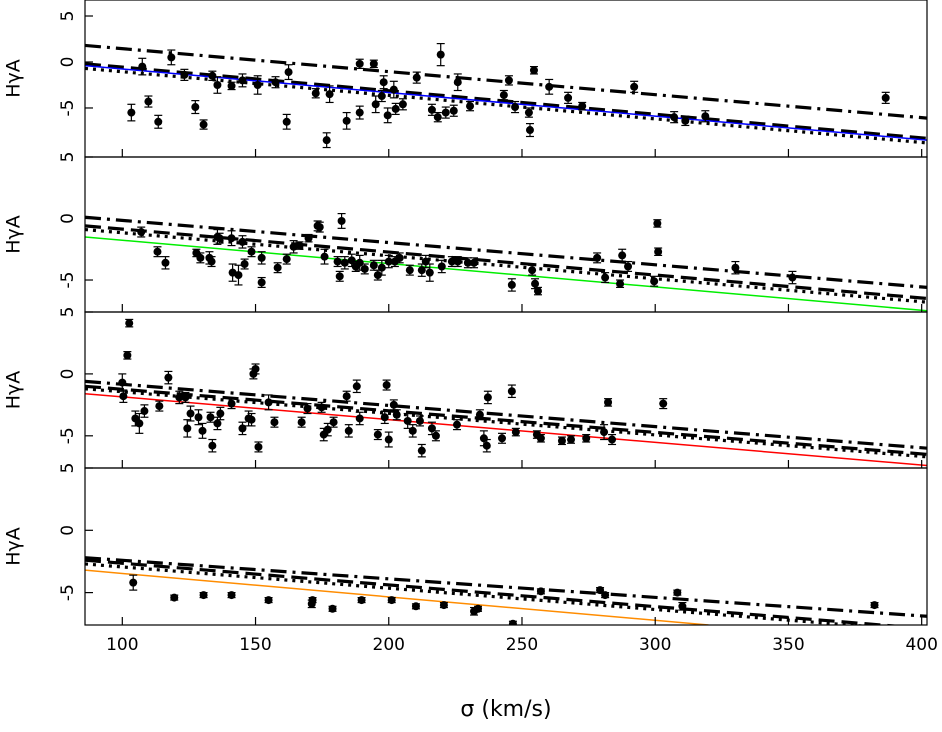 The height and width of the screenshot is (732, 942). Describe the element at coordinates (655, 645) in the screenshot. I see `x-tick-label: 300` at that location.